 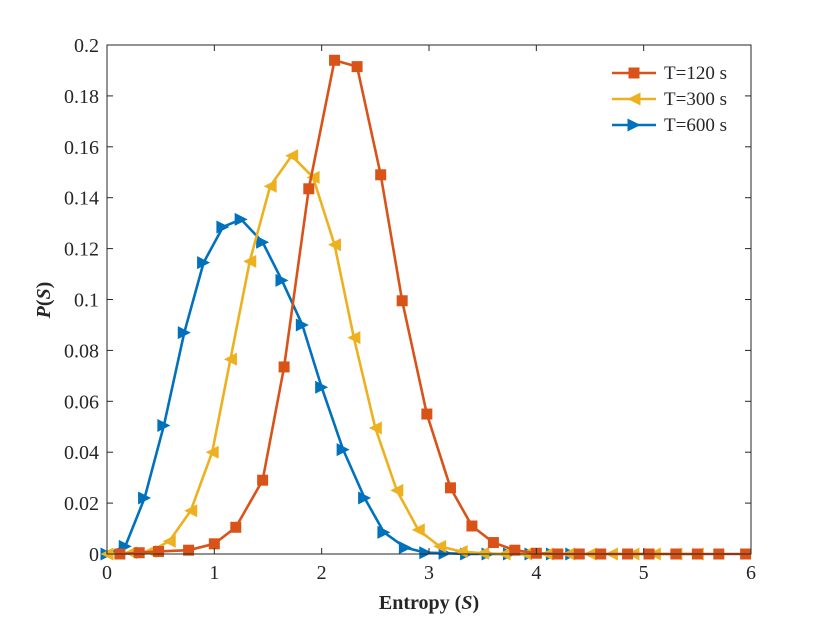 What do you see at coordinates (81, 97) in the screenshot?
I see `y-tick-label: 0.18` at bounding box center [81, 97].